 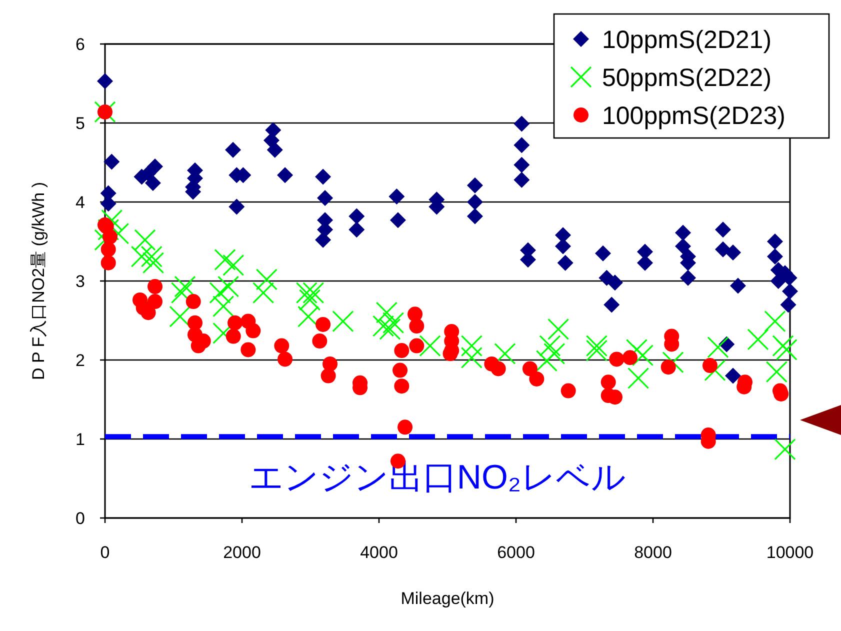 What do you see at coordinates (790, 552) in the screenshot?
I see `x-tick-label: 10000` at bounding box center [790, 552].